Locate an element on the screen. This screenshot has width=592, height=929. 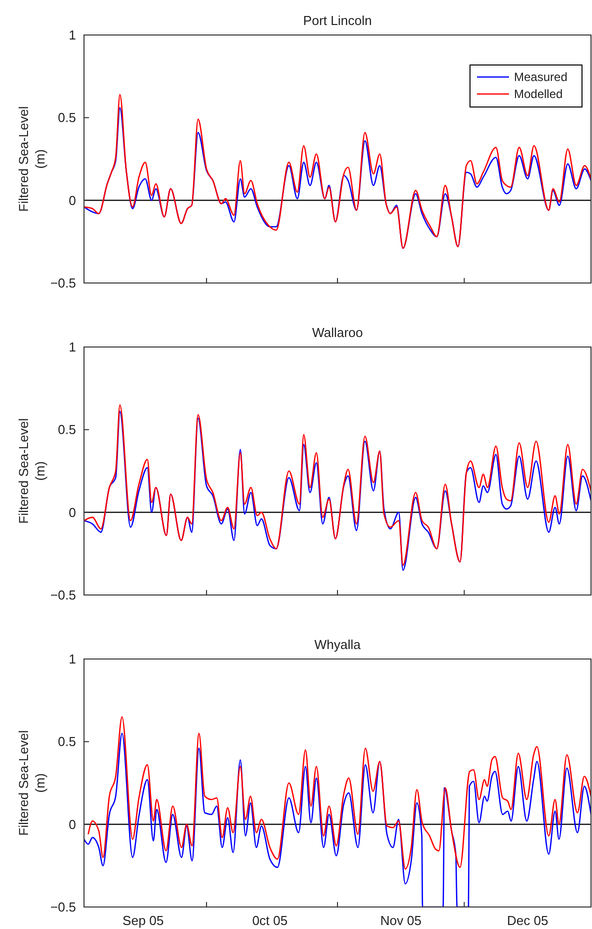
legend-label: Measured is located at coordinates (541, 77).